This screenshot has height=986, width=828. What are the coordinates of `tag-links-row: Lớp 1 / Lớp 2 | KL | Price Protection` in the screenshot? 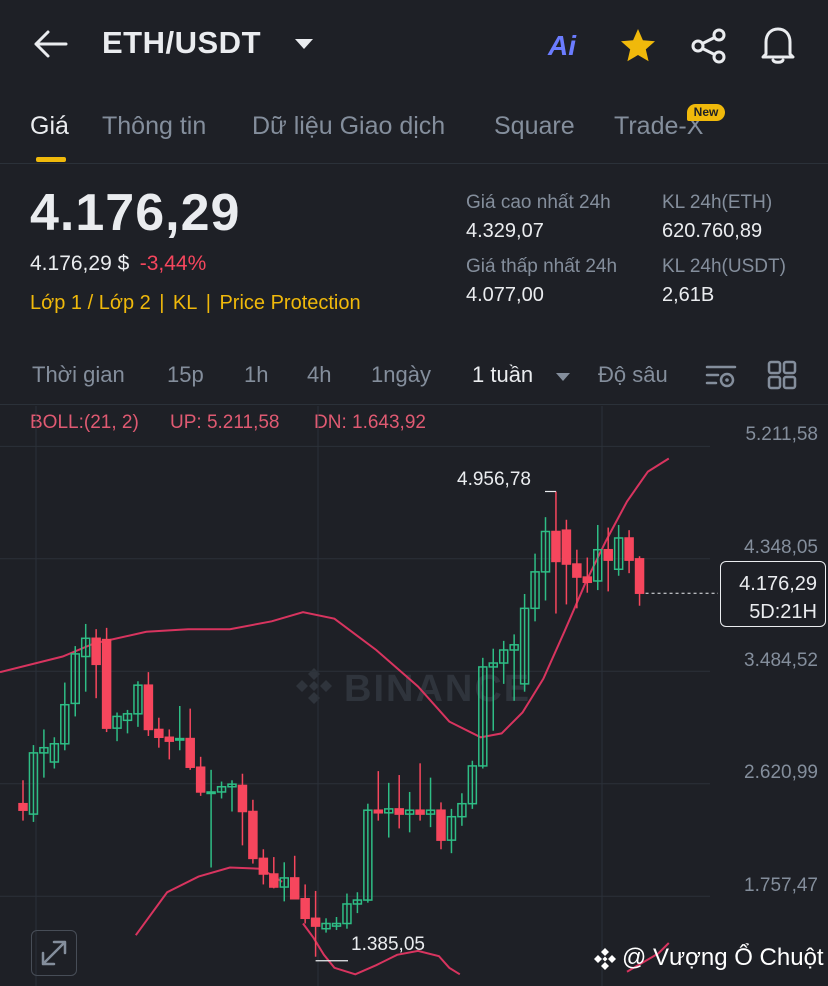 It's located at (195, 303).